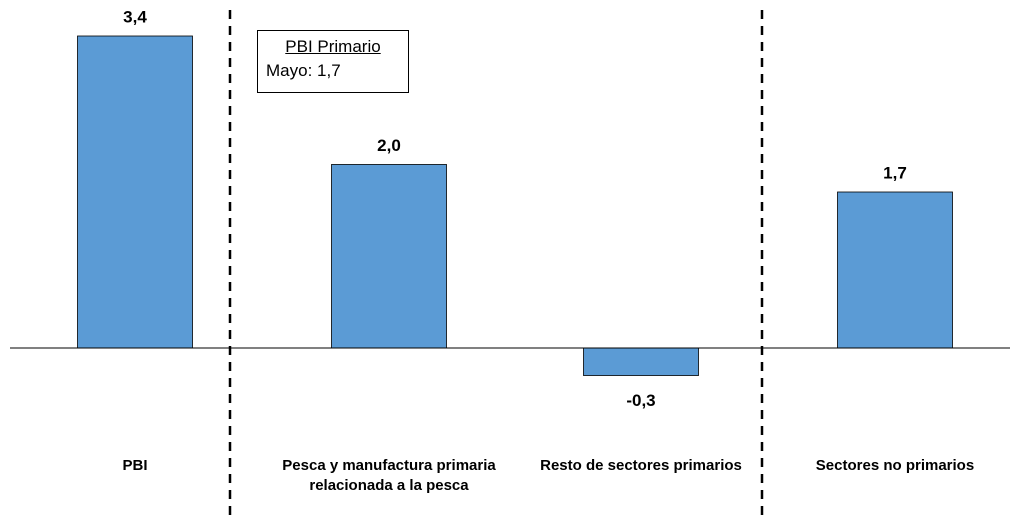 The width and height of the screenshot is (1010, 520). I want to click on value-label: 2,0, so click(389, 145).